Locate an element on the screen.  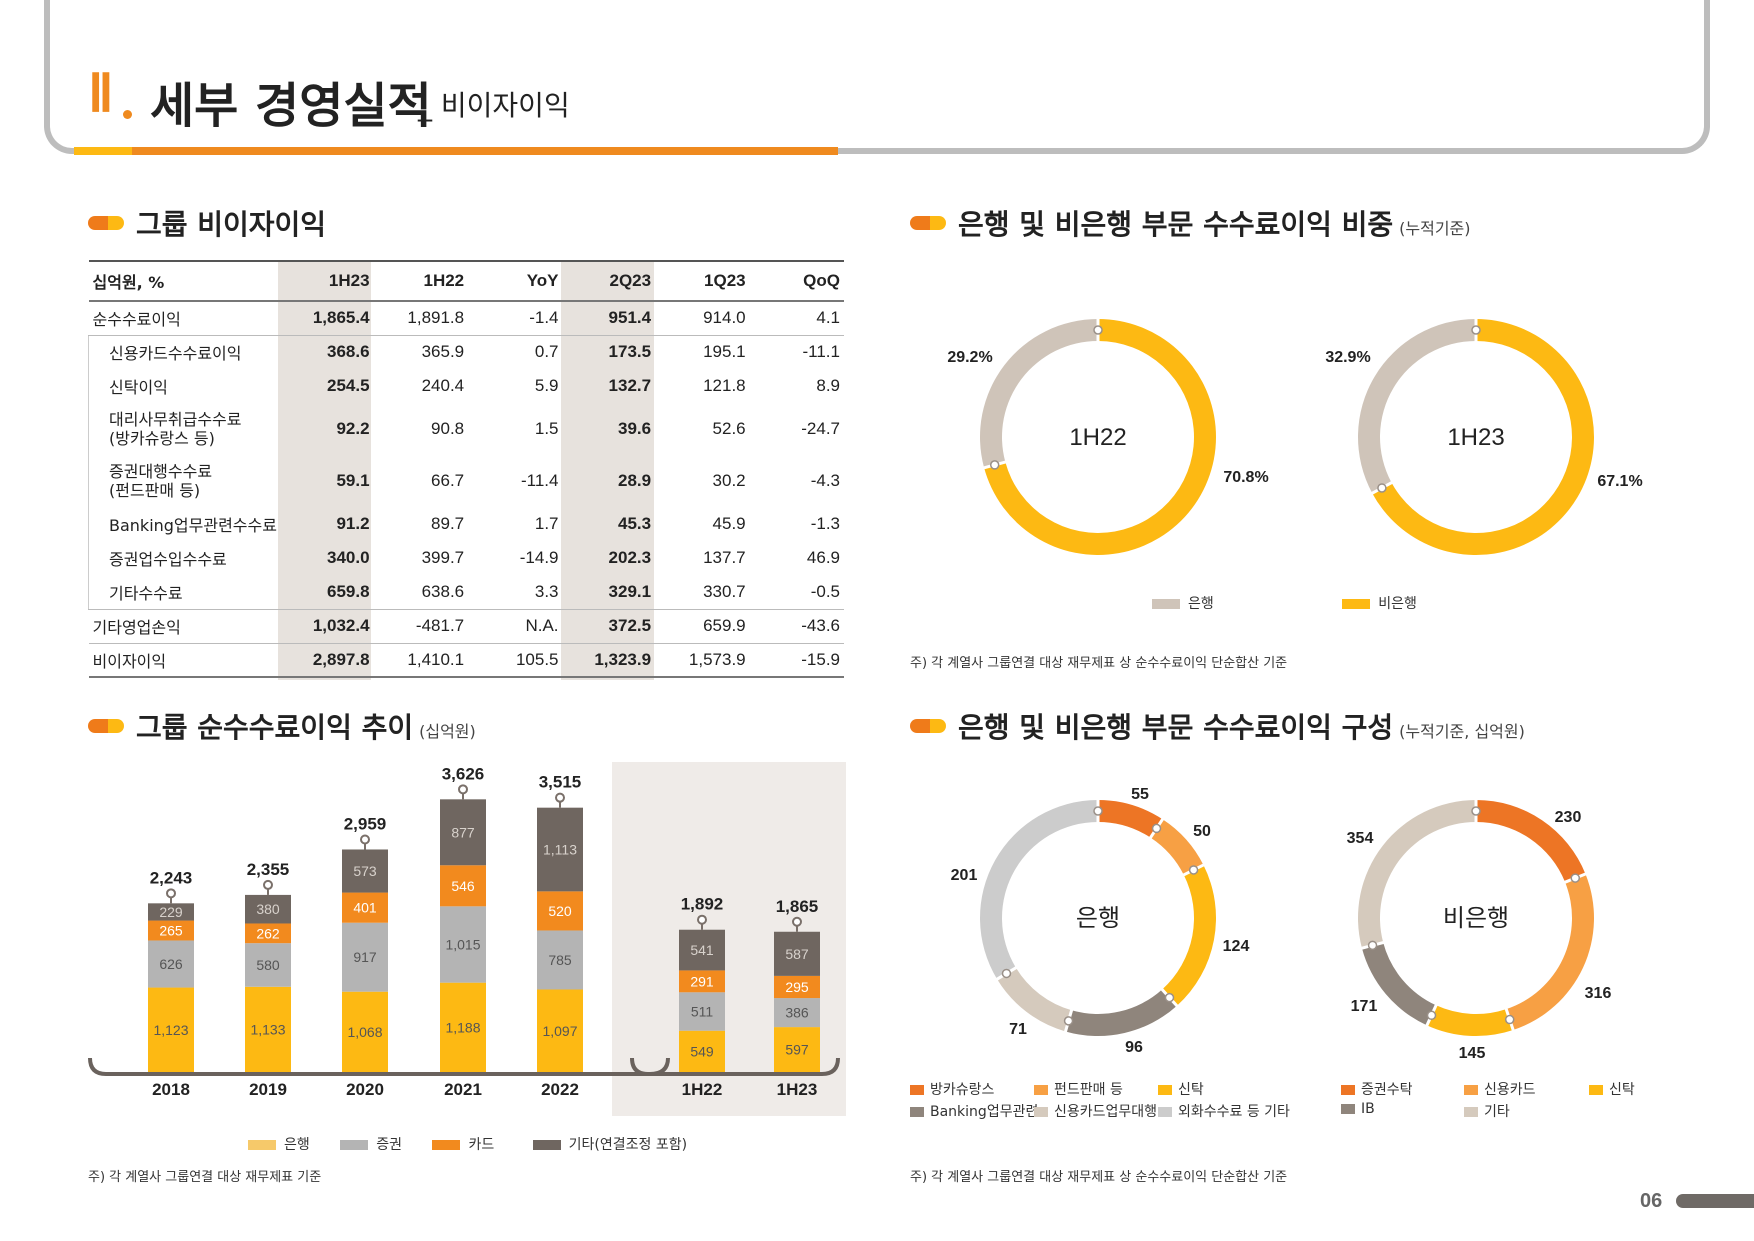
row-label: 비이자이익 is located at coordinates (184, 660).